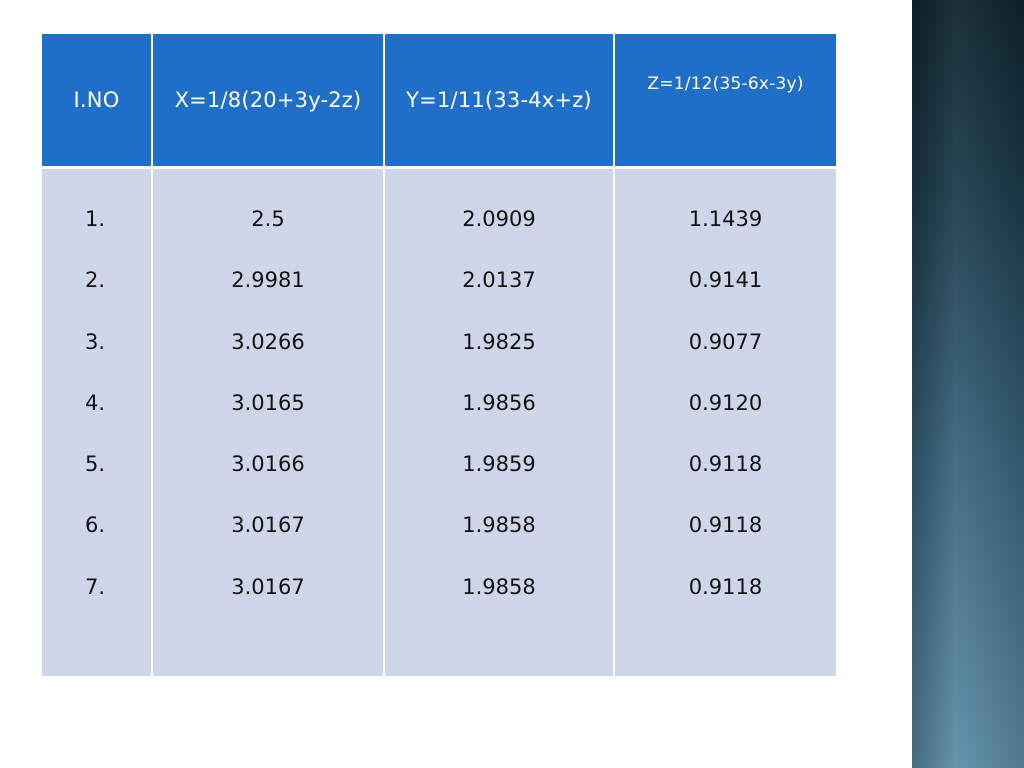 Image resolution: width=1024 pixels, height=768 pixels. What do you see at coordinates (725, 402) in the screenshot?
I see `z-value-cell: 0.9120` at bounding box center [725, 402].